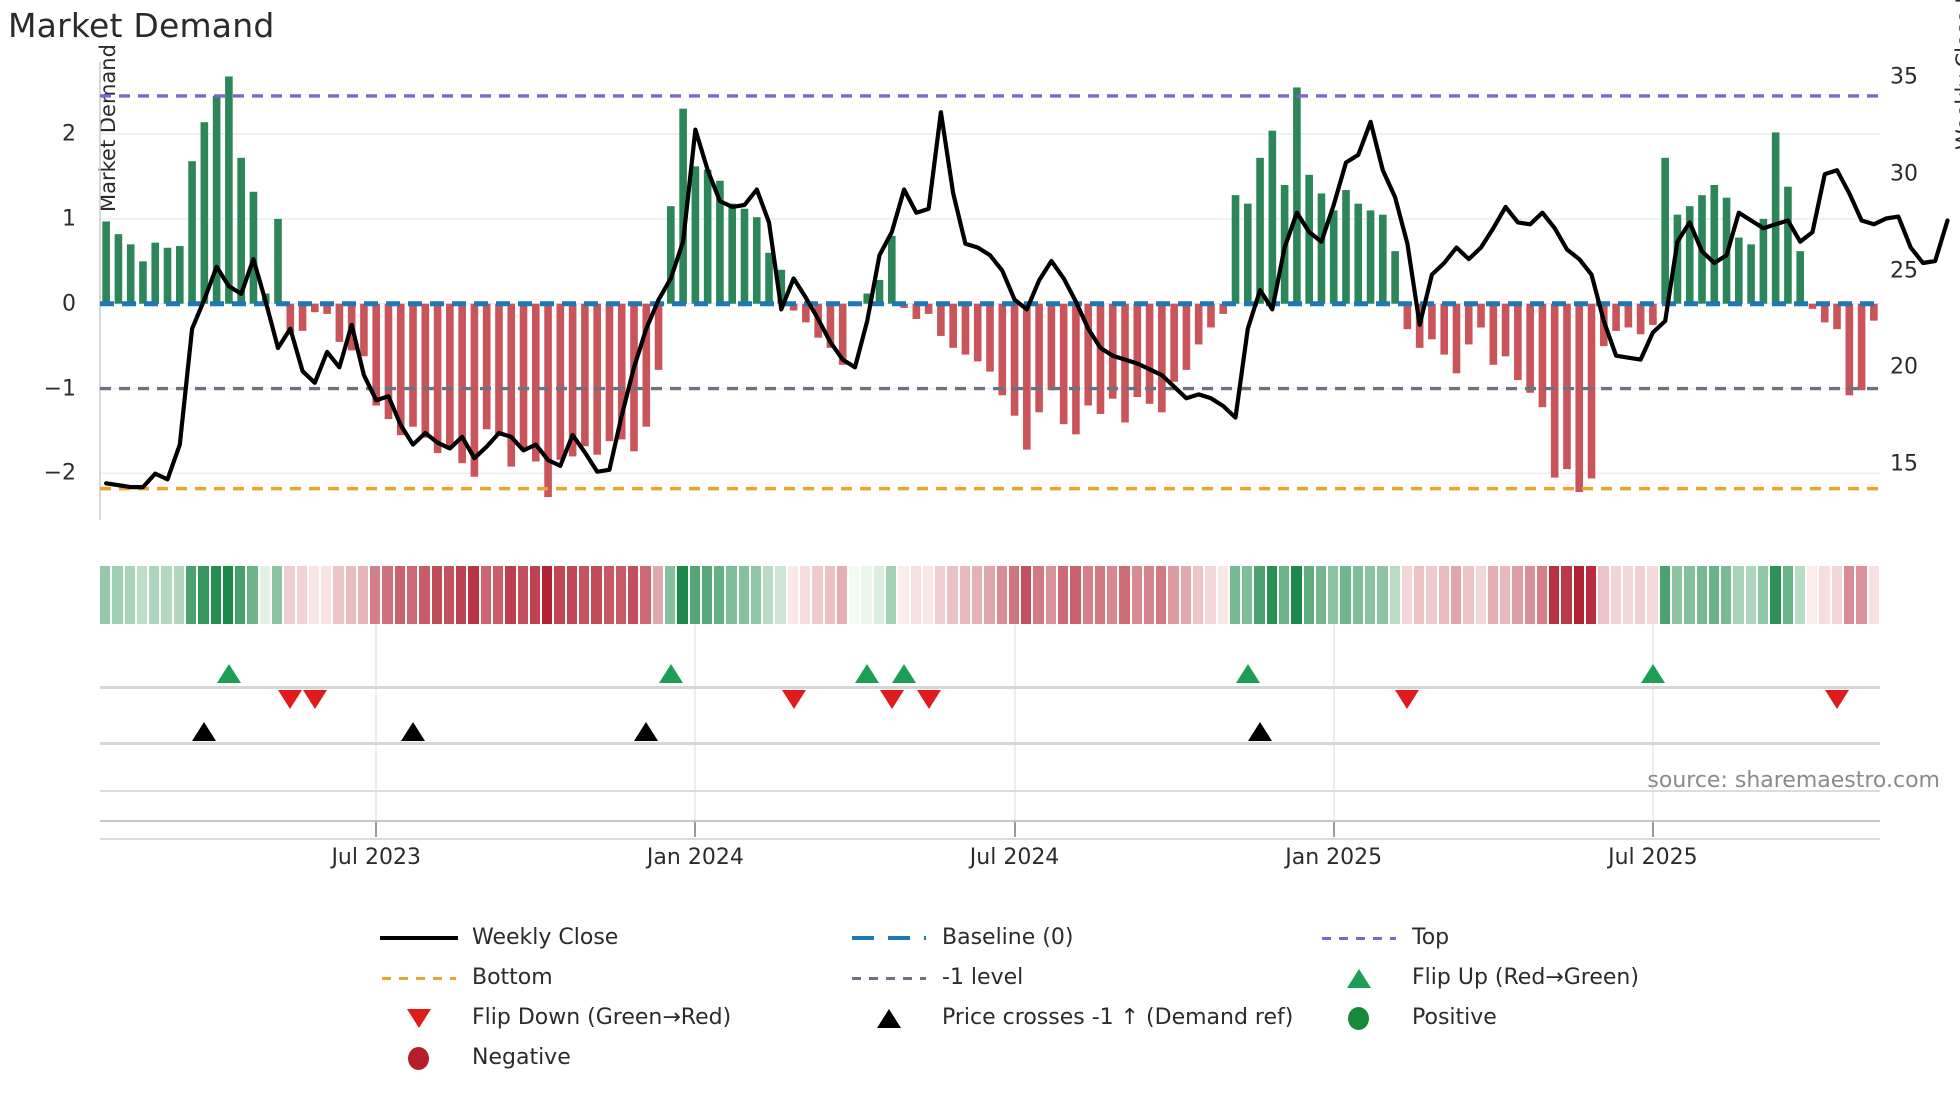  What do you see at coordinates (59, 389) in the screenshot?
I see `y-tick-left: −1` at bounding box center [59, 389].